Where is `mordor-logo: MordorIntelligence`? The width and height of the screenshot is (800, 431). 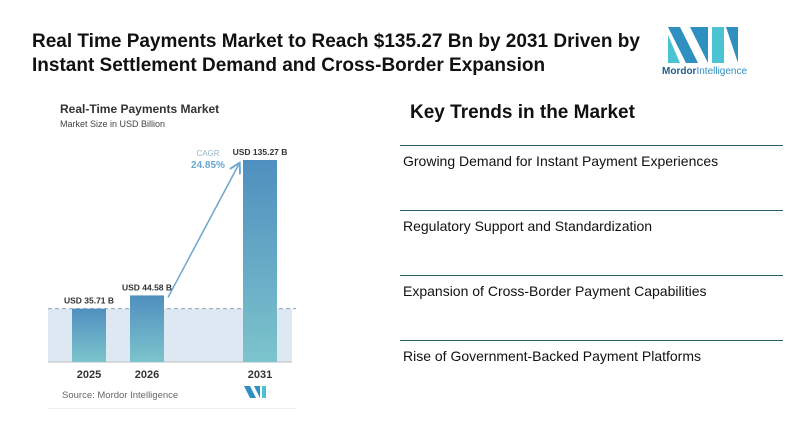 mordor-logo: MordorIntelligence is located at coordinates (712, 54).